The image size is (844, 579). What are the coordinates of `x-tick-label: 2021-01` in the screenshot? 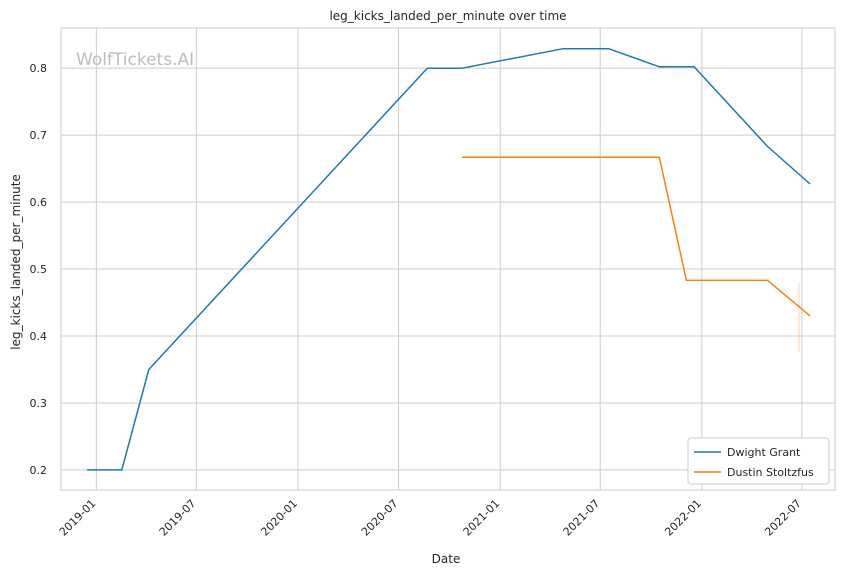 It's located at (482, 518).